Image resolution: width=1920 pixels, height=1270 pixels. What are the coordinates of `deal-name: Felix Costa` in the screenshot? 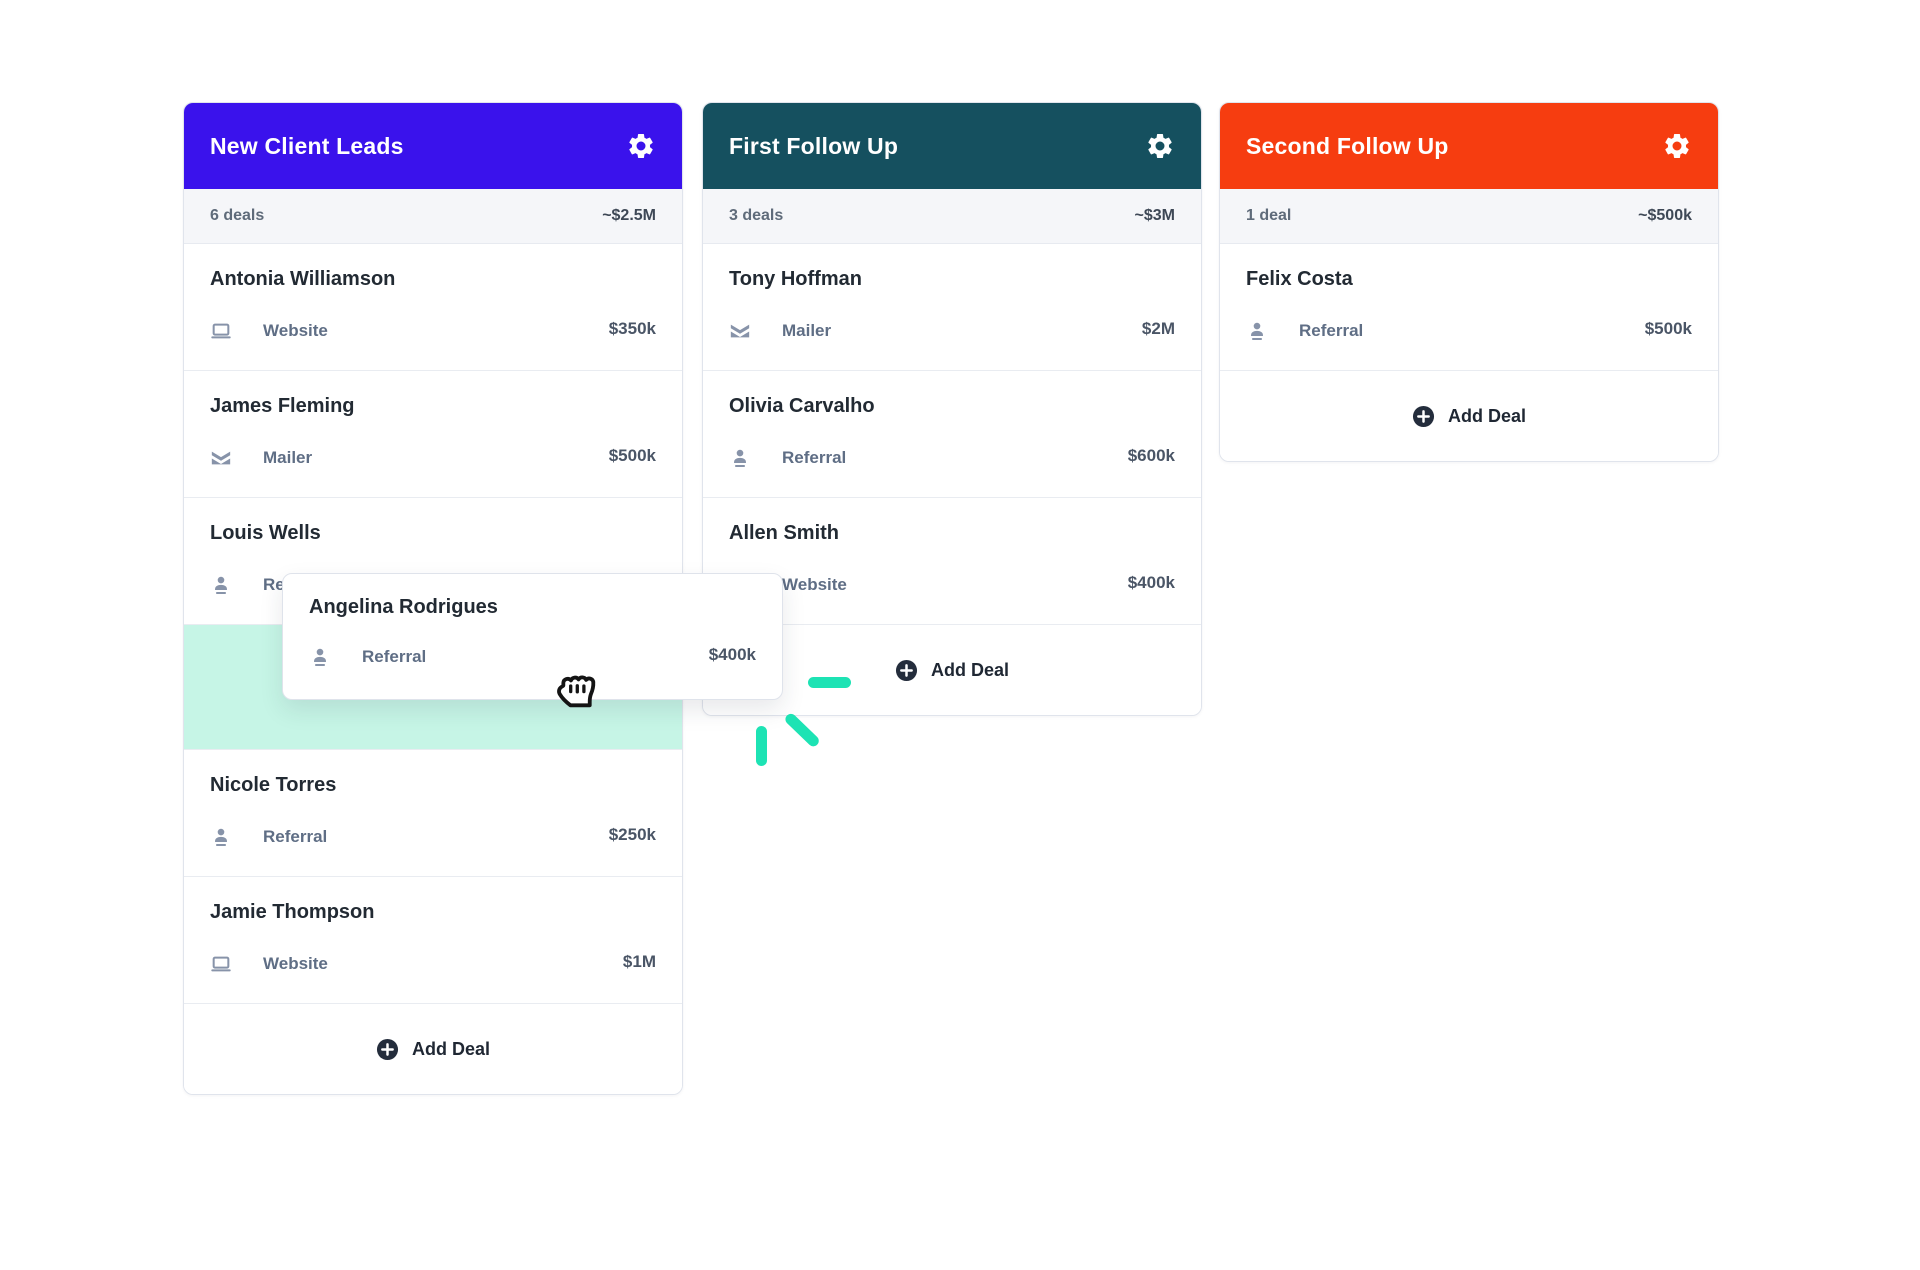 It's located at (1299, 279).